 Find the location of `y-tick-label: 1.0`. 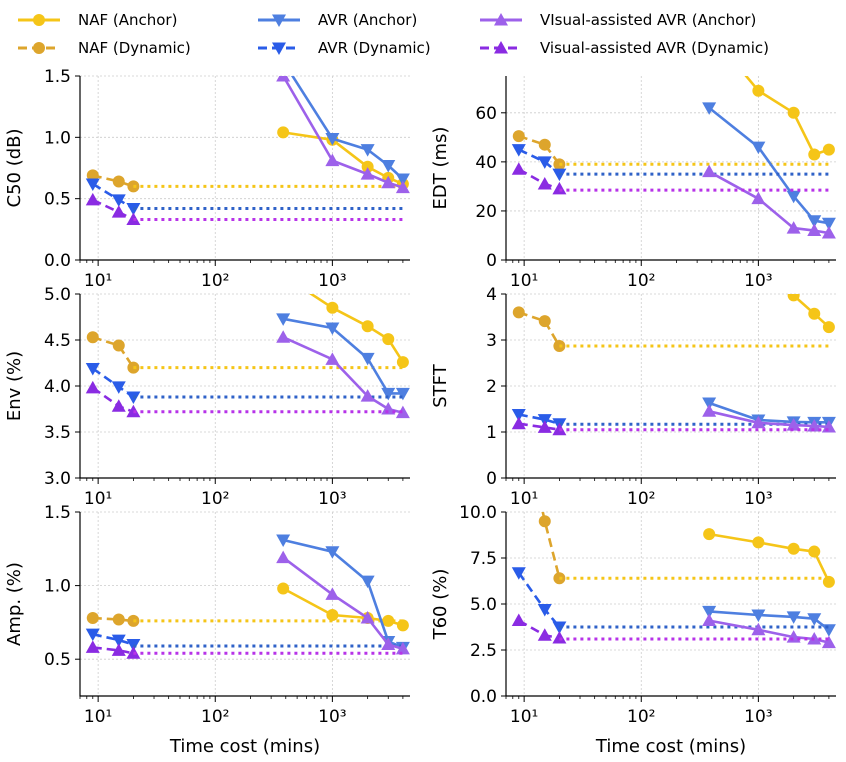

y-tick-label: 1.0 is located at coordinates (57, 587).